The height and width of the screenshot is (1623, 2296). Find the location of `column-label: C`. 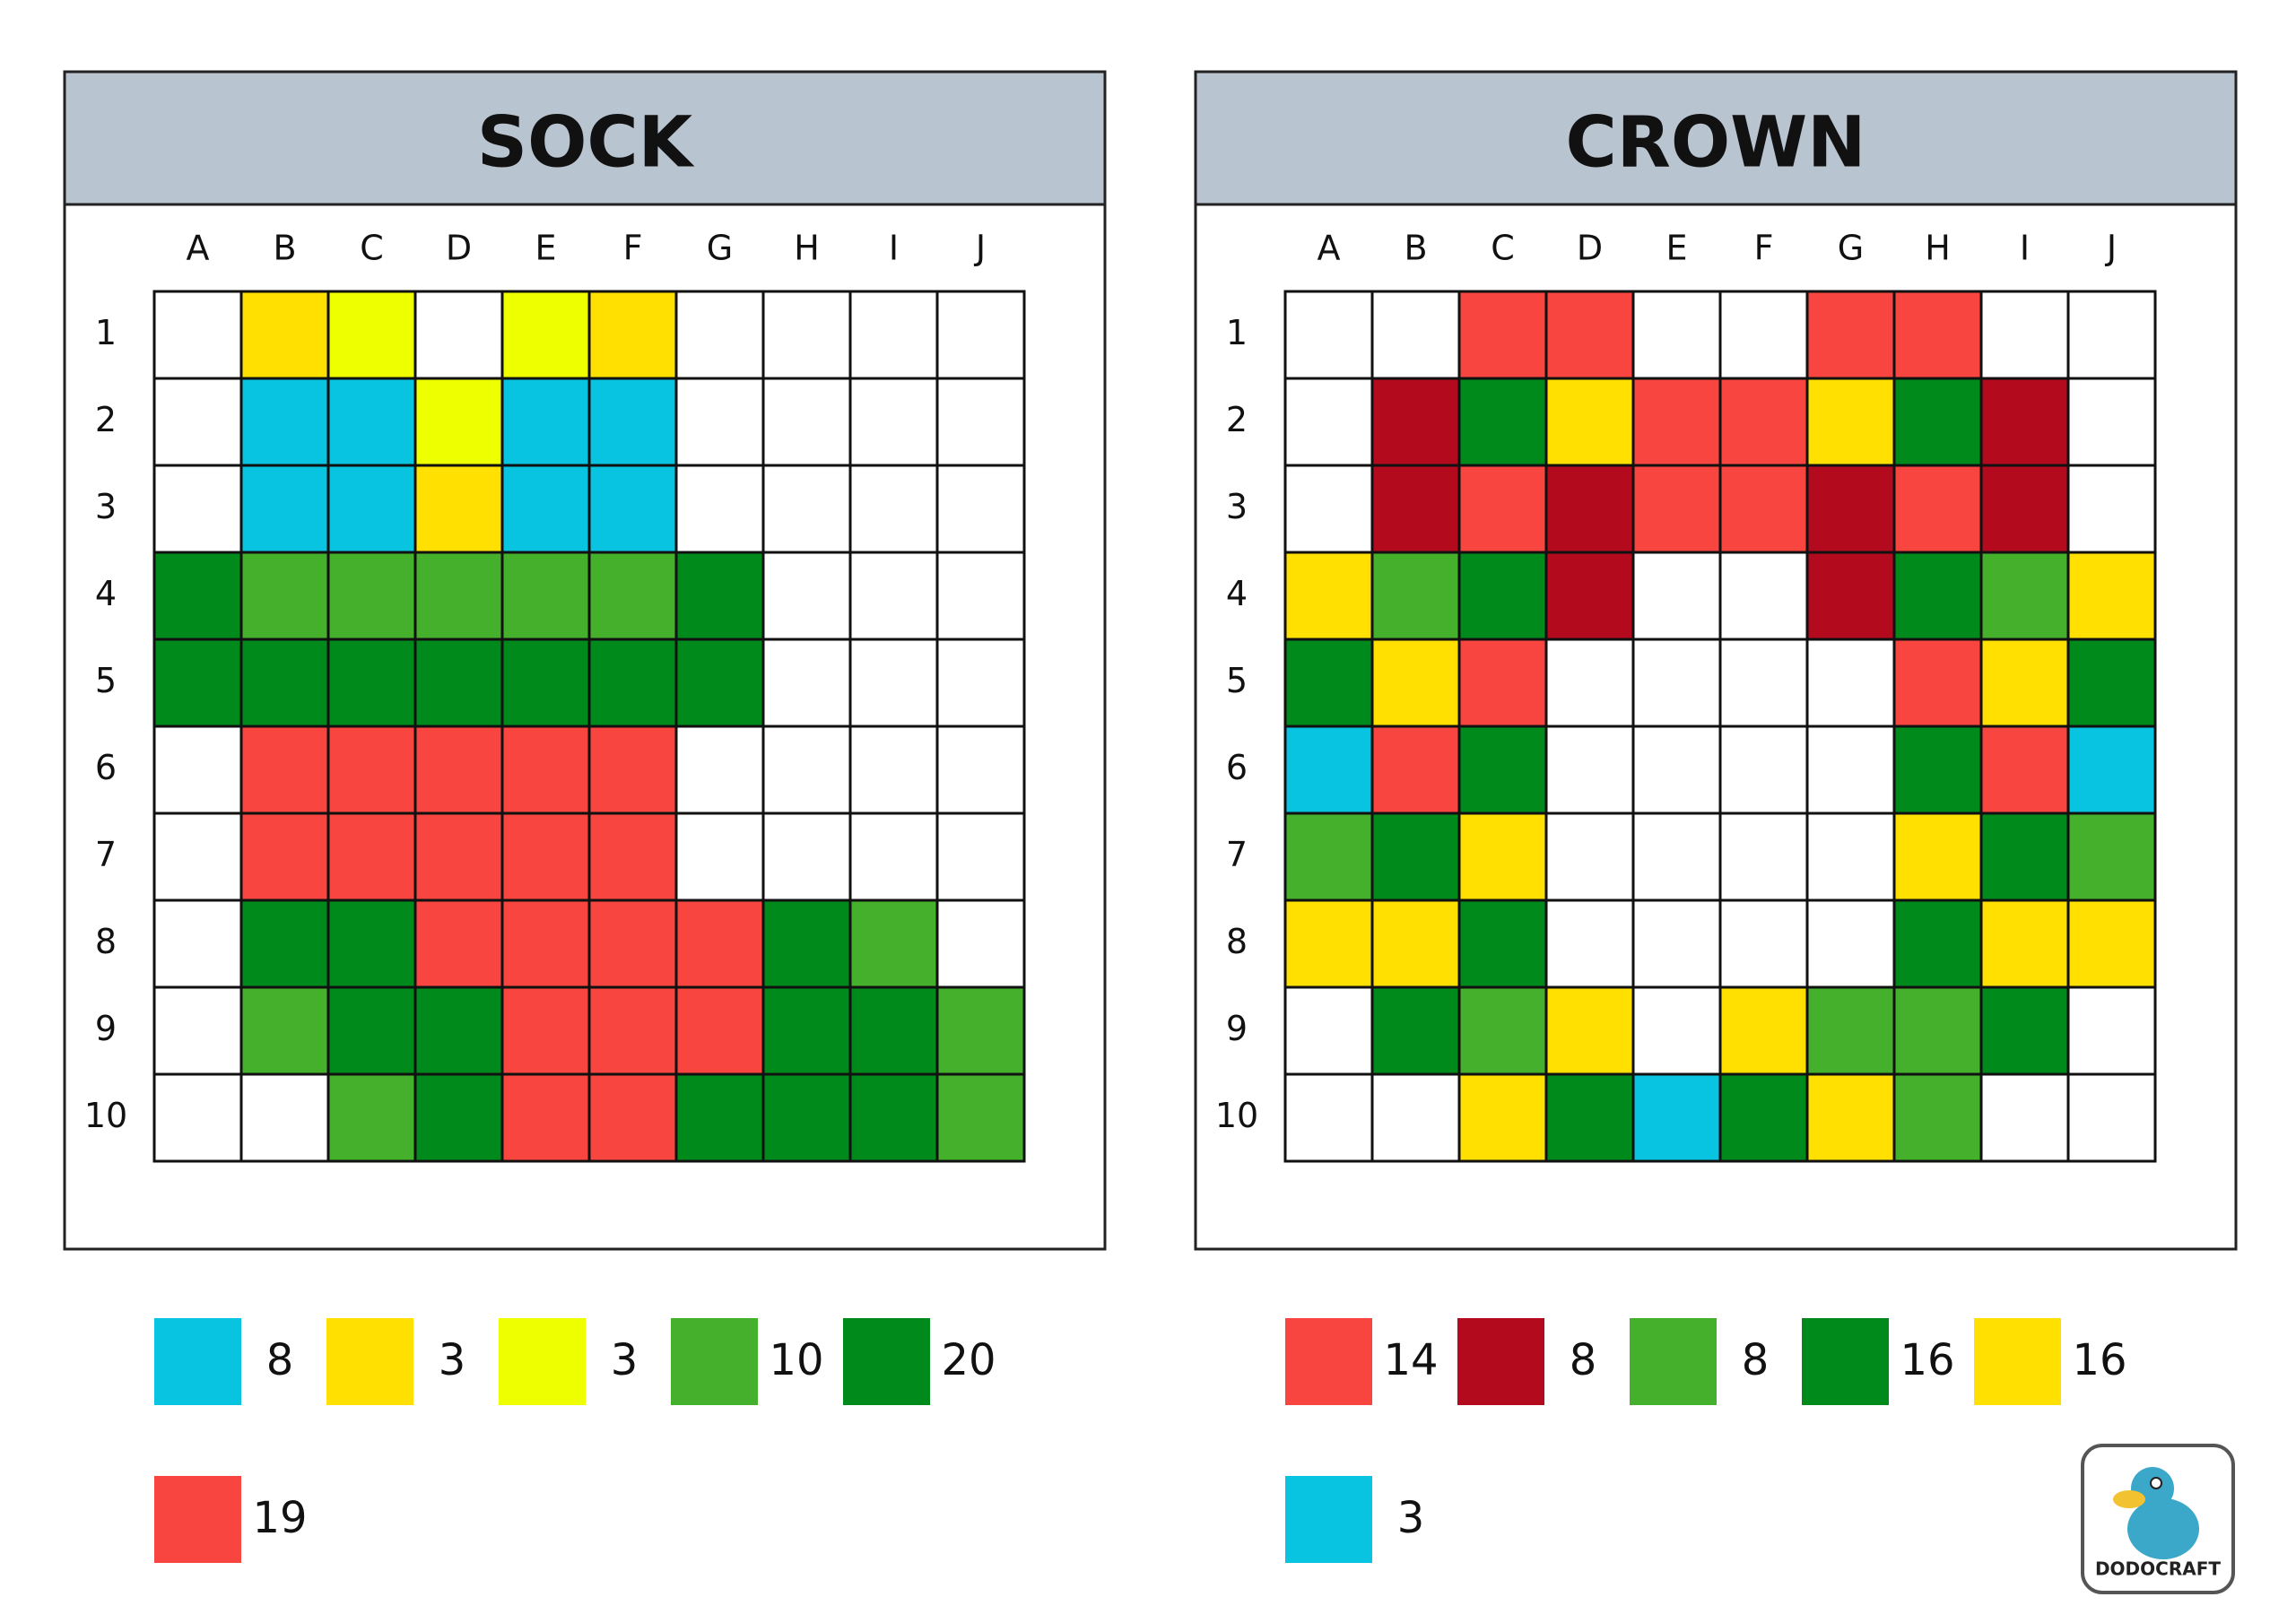

column-label: C is located at coordinates (1503, 248).